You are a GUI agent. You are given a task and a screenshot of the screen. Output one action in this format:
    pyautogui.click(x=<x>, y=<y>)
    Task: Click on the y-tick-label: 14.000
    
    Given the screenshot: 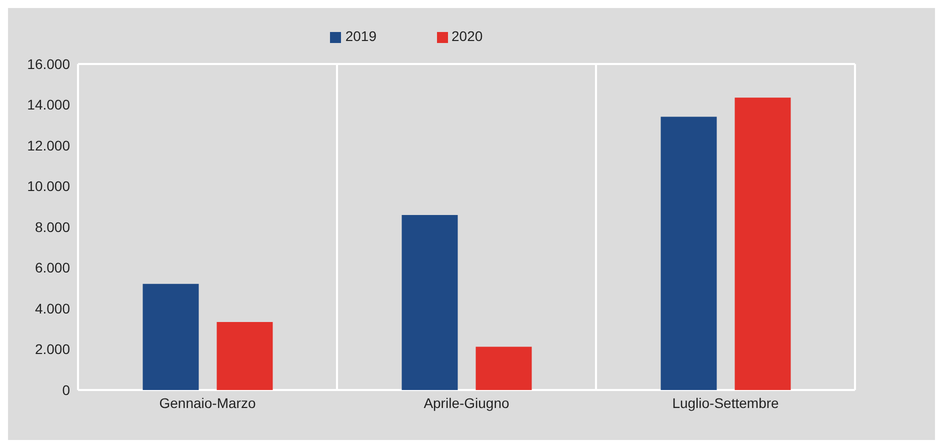 What is the action you would take?
    pyautogui.click(x=48, y=104)
    